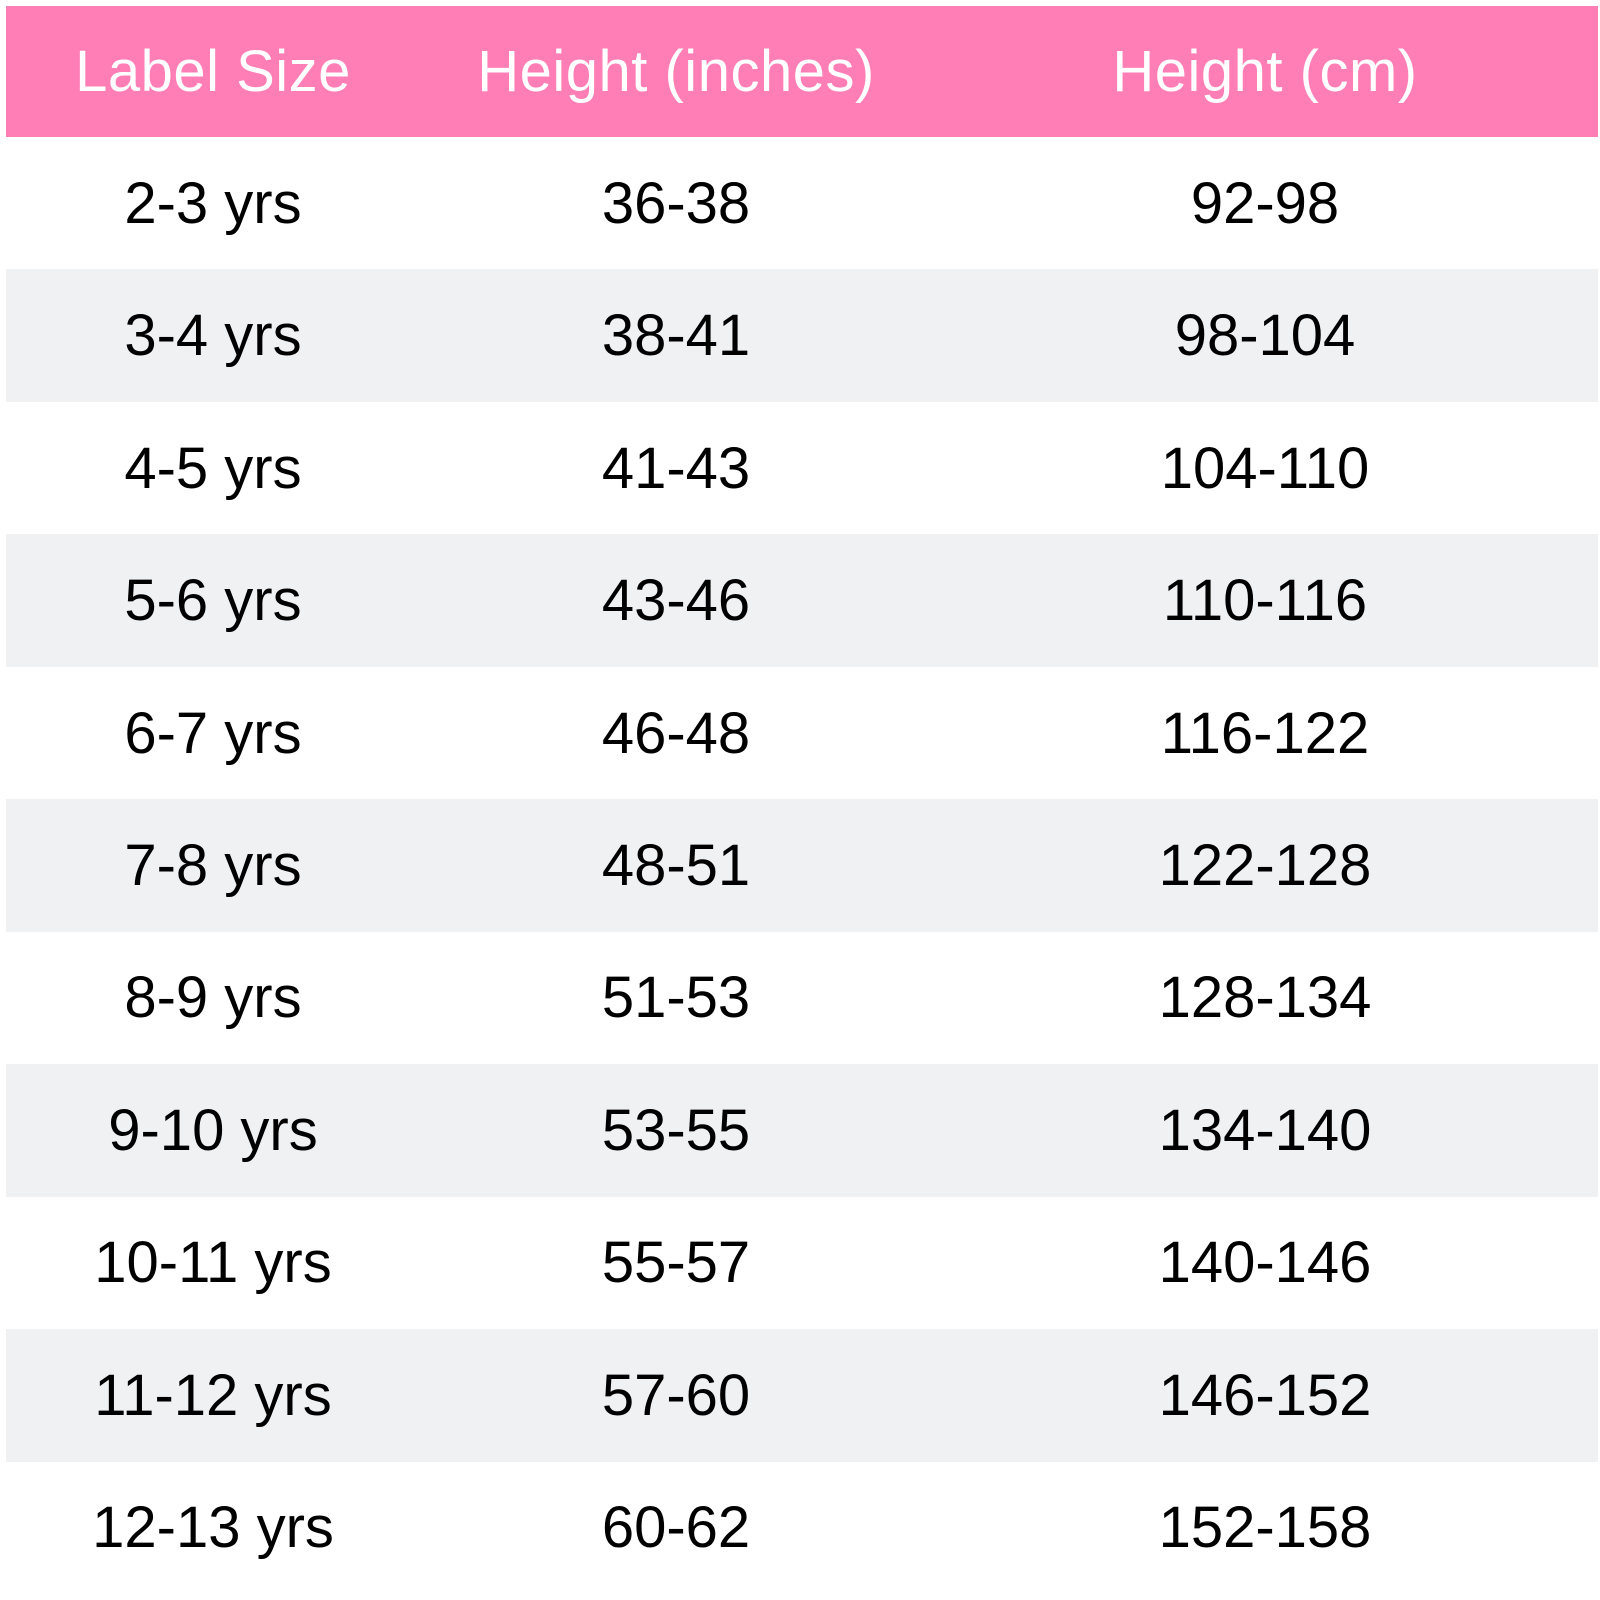 This screenshot has height=1600, width=1600. I want to click on height-cm-cell: 122-128, so click(1265, 865).